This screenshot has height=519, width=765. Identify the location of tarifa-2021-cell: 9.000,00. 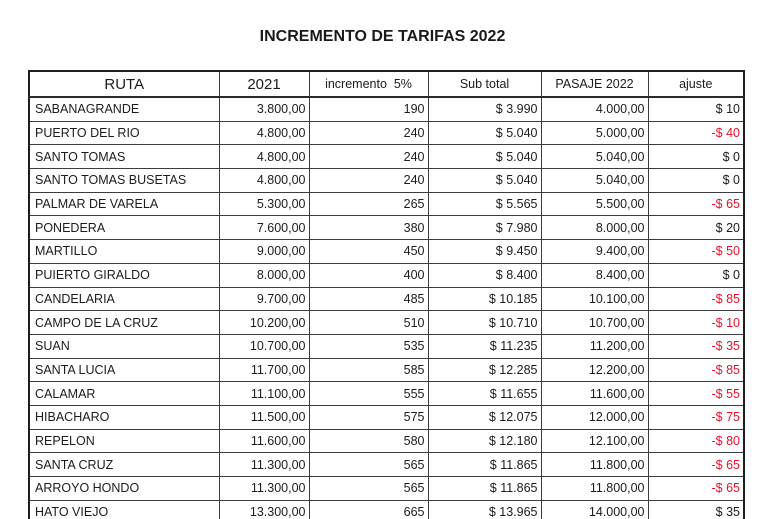
(264, 251).